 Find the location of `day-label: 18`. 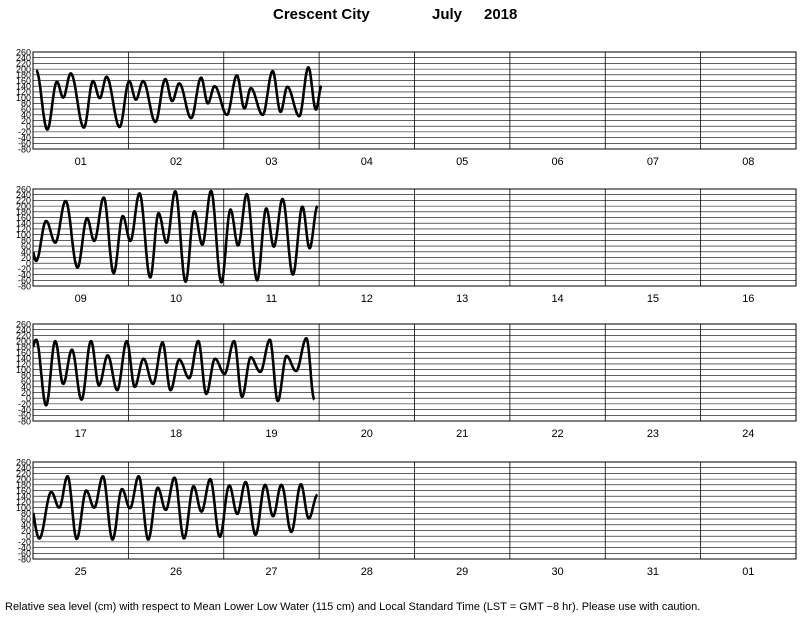

day-label: 18 is located at coordinates (176, 434).